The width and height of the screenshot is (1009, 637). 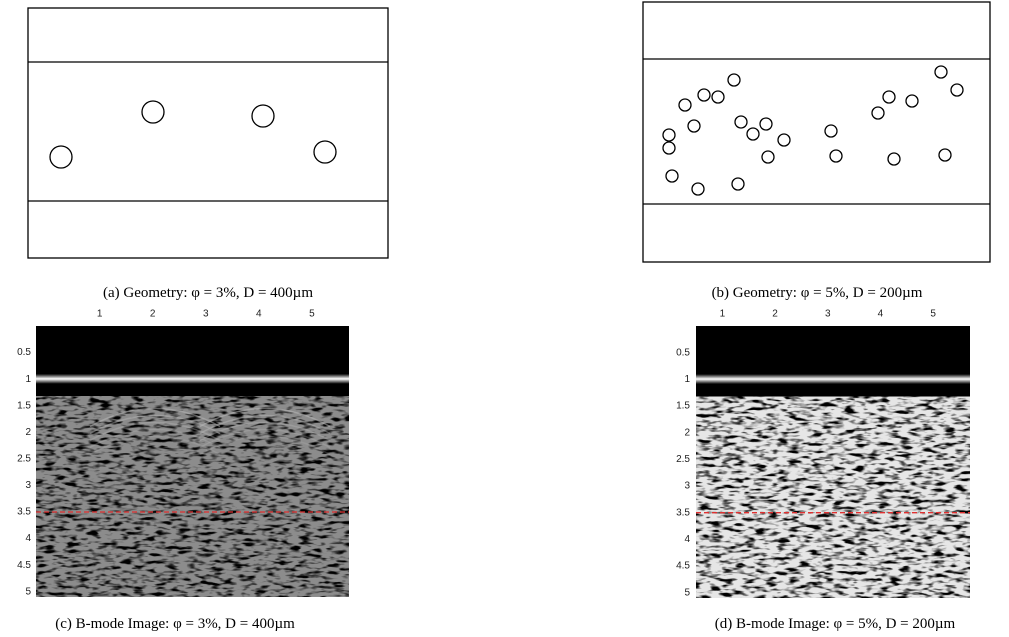 What do you see at coordinates (208, 293) in the screenshot?
I see `caption: (a) Geometry: φ = 3%, D = 400µm` at bounding box center [208, 293].